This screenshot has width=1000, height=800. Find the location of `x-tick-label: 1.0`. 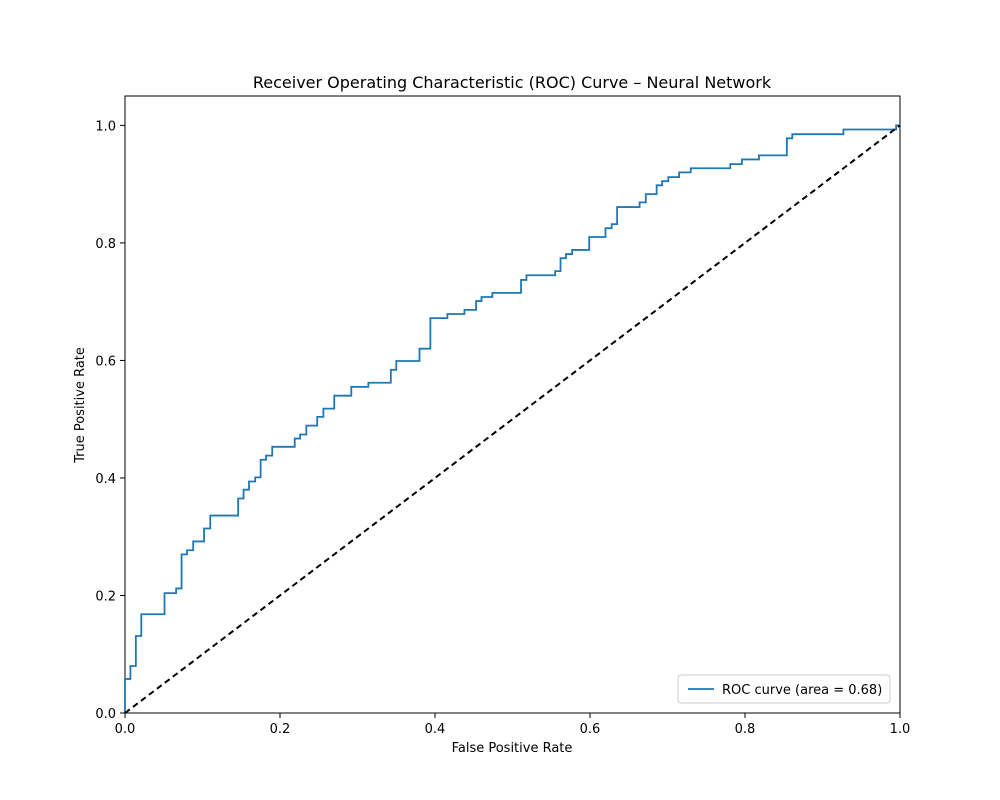

x-tick-label: 1.0 is located at coordinates (900, 729).